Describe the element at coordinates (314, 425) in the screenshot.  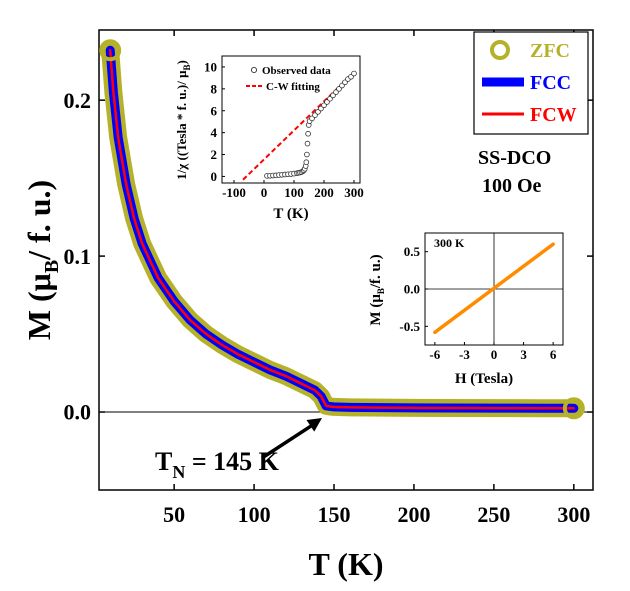
I see `tn-annotation-arrowhead` at that location.